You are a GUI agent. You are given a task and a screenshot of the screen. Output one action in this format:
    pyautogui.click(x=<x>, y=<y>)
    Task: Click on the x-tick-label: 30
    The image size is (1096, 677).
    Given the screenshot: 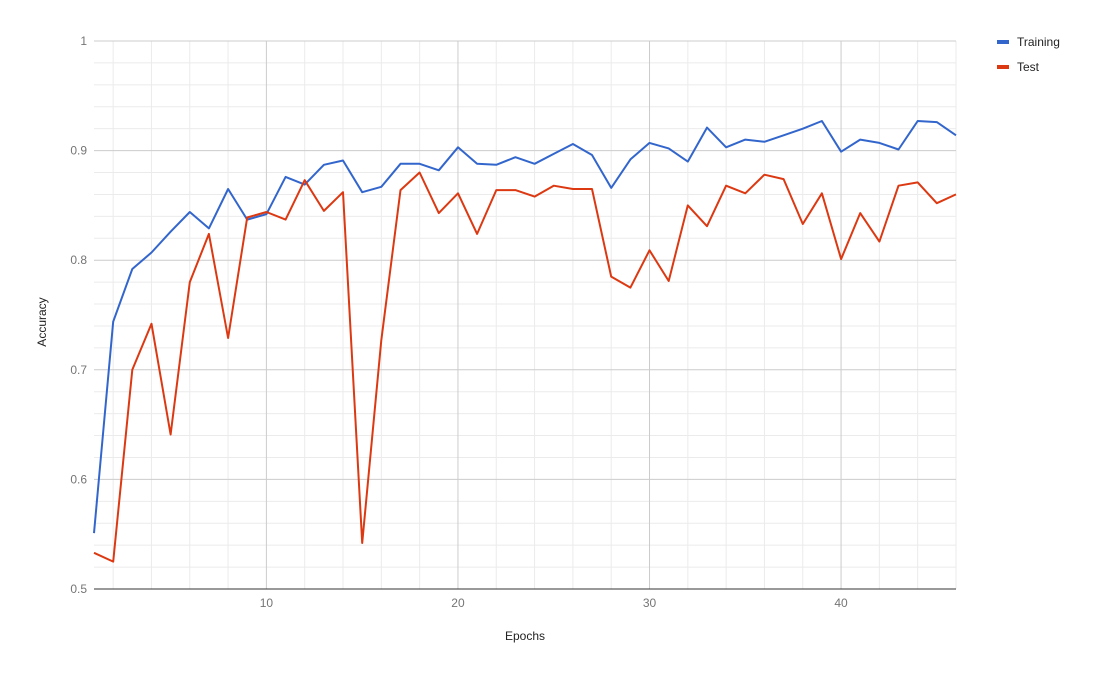 What is the action you would take?
    pyautogui.click(x=650, y=603)
    